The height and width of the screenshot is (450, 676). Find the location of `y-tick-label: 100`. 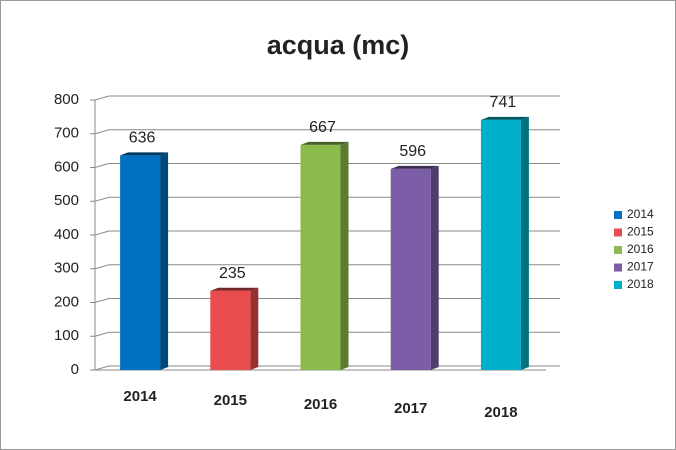

y-tick-label: 100 is located at coordinates (66, 335).